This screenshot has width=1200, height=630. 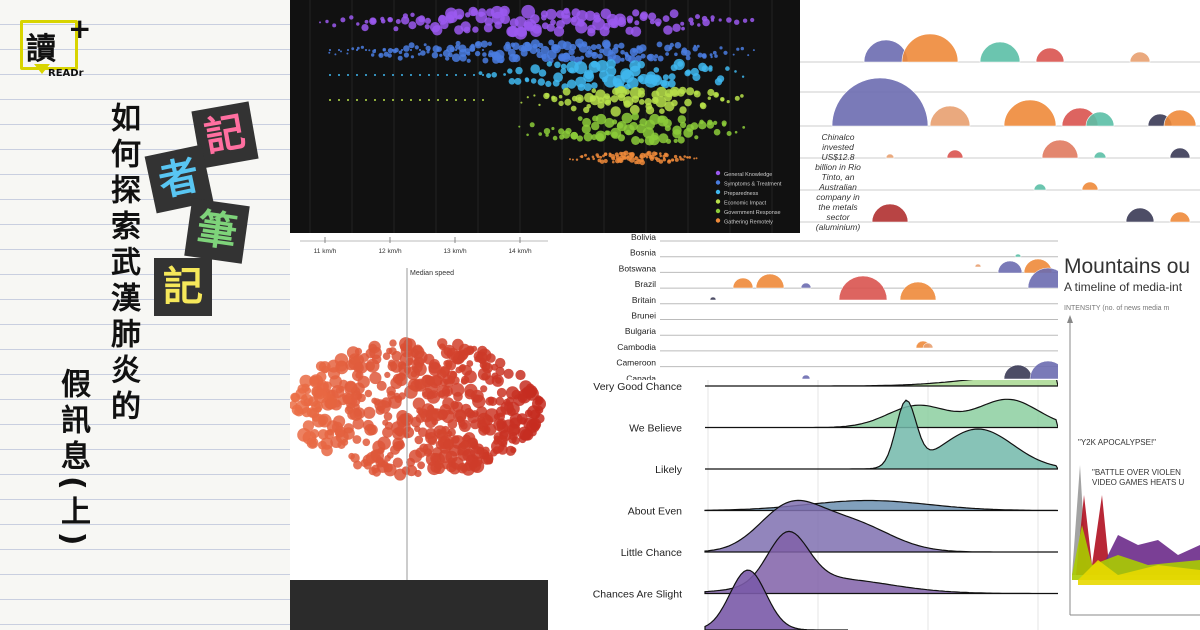 I want to click on country-label: Cameroon, so click(x=636, y=363).